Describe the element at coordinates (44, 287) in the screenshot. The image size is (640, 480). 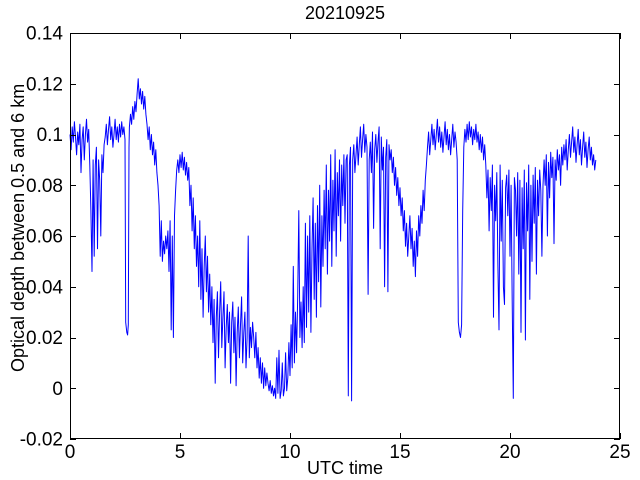
I see `y-tick-label: 0.04` at that location.